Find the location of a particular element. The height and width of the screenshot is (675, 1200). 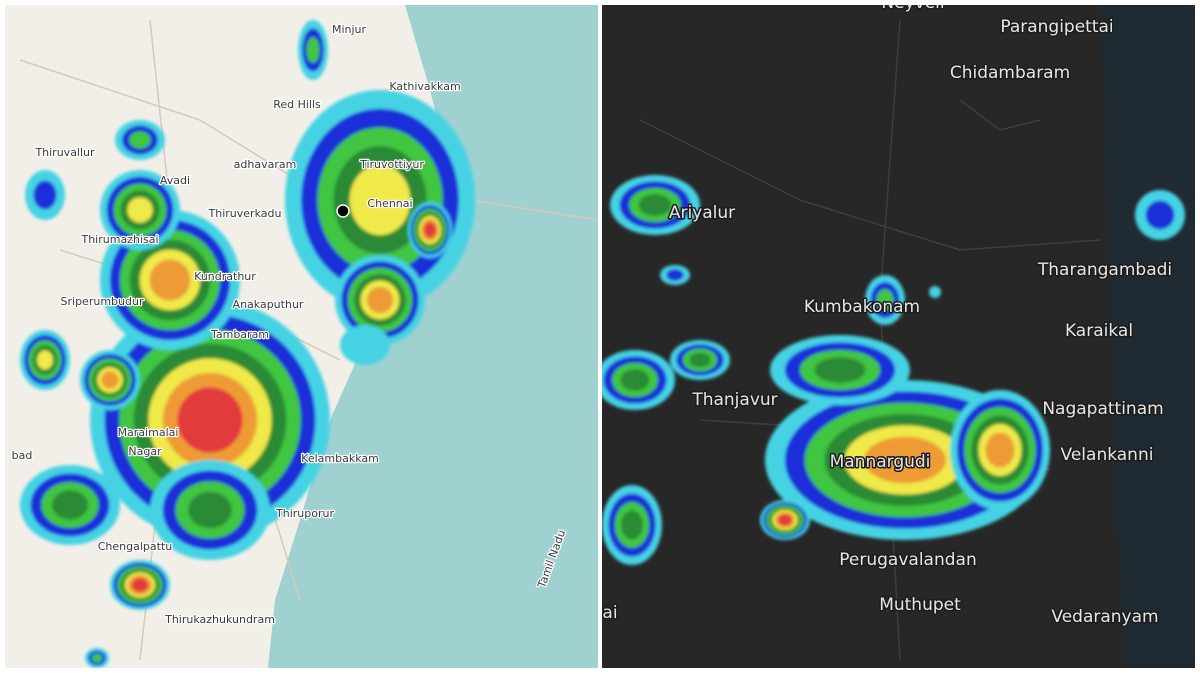

place-label: adhavaram is located at coordinates (265, 164).